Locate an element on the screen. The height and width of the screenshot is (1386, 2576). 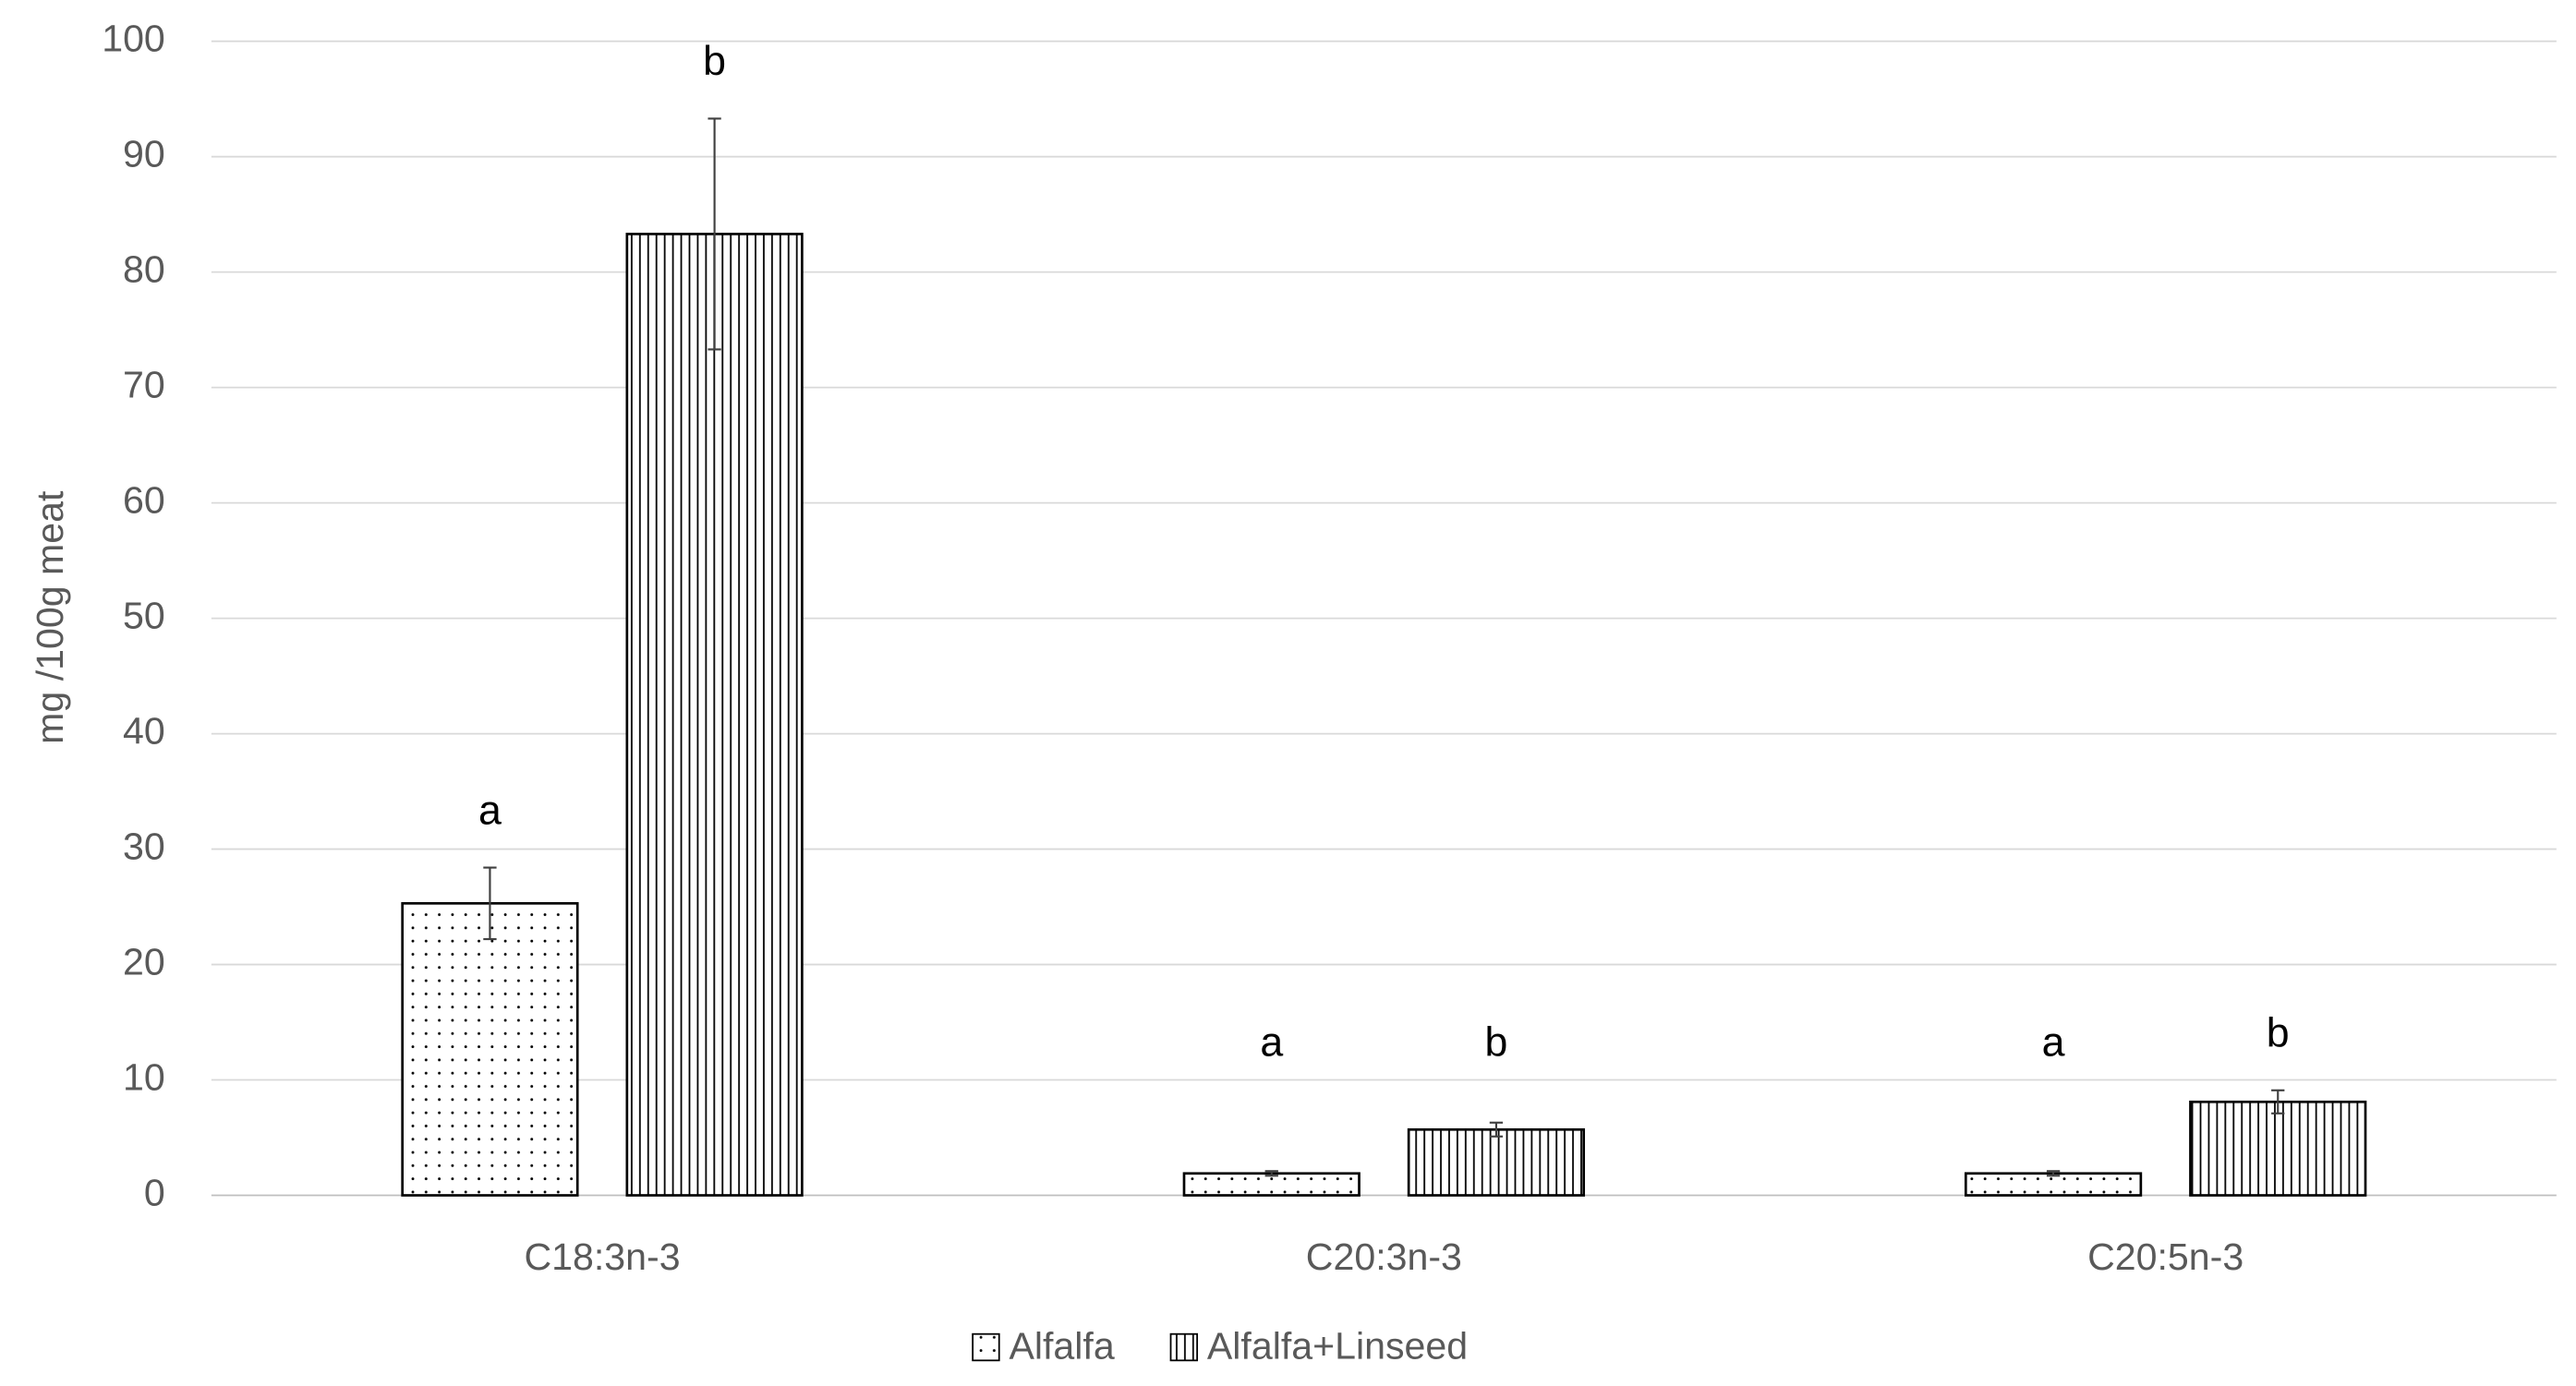
y-tick-label: 100 is located at coordinates (133, 39).